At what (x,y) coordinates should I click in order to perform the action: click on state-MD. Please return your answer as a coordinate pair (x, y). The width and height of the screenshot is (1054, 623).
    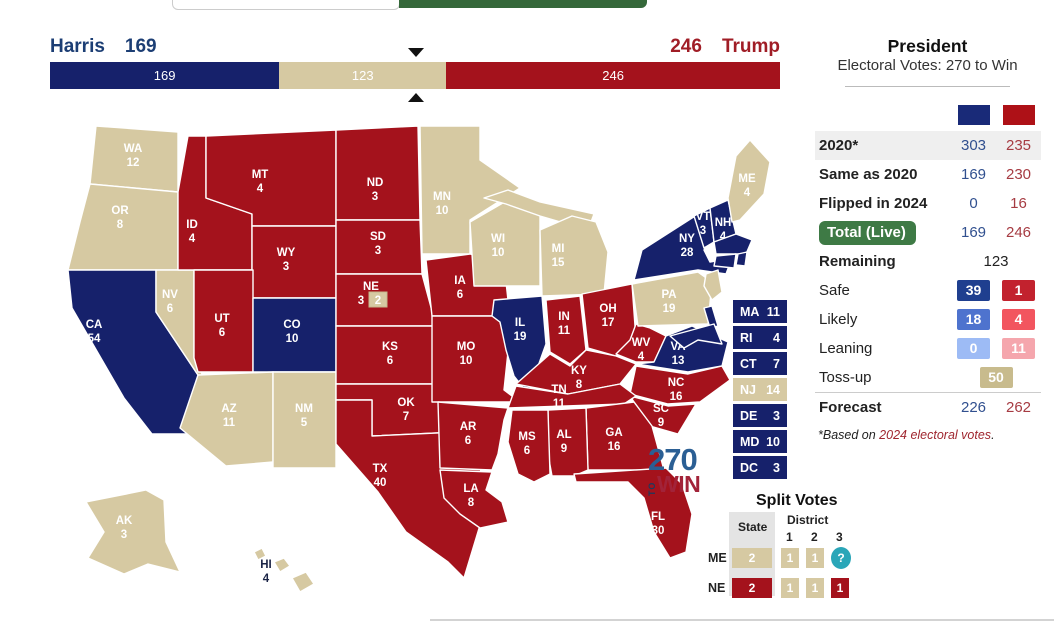
    Looking at the image, I should click on (696, 336).